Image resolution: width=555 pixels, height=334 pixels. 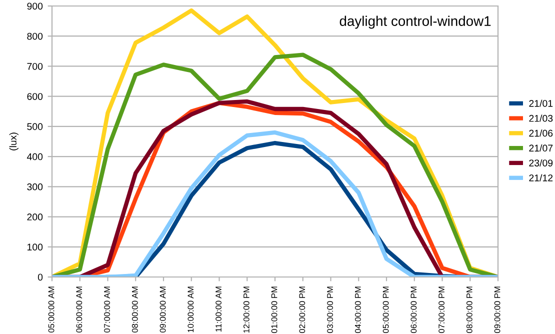 I want to click on x-tick-label: 07:00:00 AM, so click(x=107, y=309).